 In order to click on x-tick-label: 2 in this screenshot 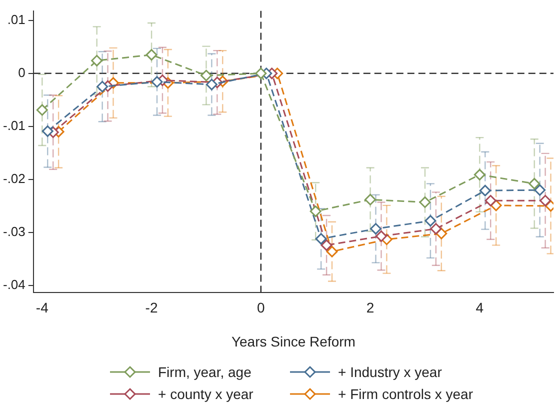, I will do `click(370, 308)`.